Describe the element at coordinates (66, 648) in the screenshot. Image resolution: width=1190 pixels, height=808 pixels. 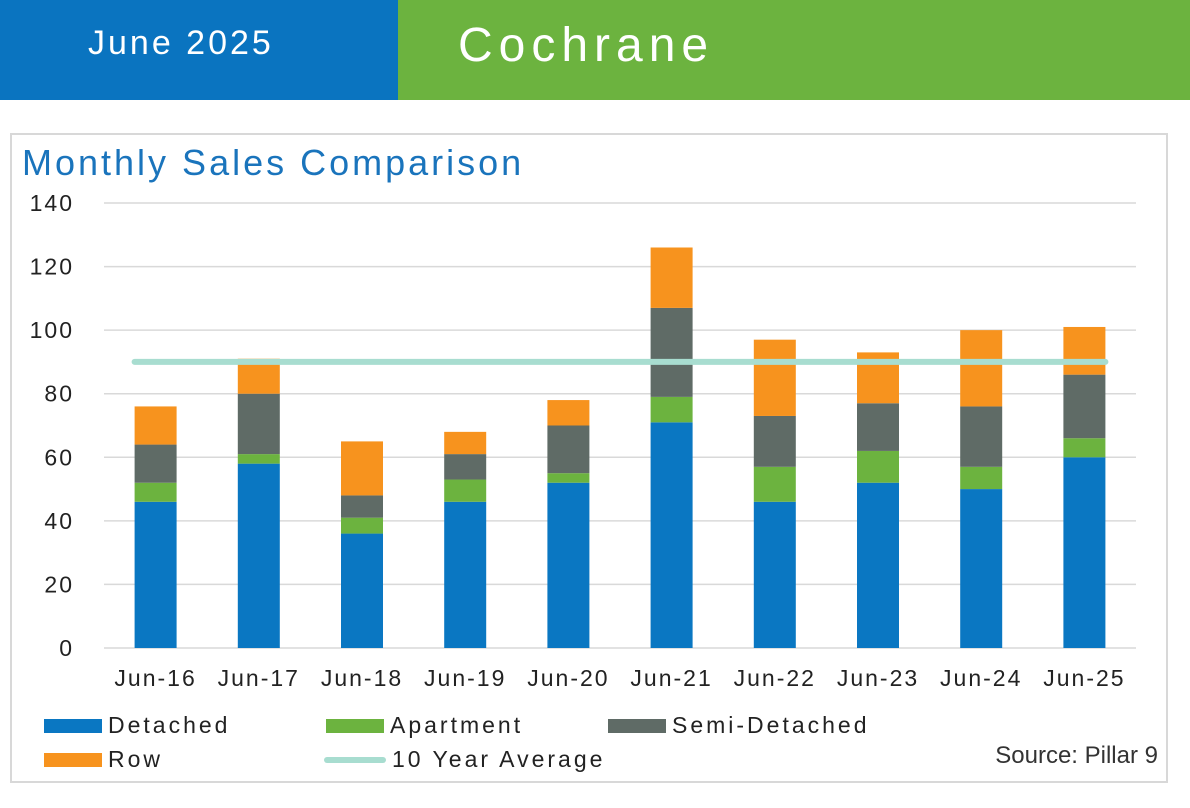
I see `y-tick-label: 0` at that location.